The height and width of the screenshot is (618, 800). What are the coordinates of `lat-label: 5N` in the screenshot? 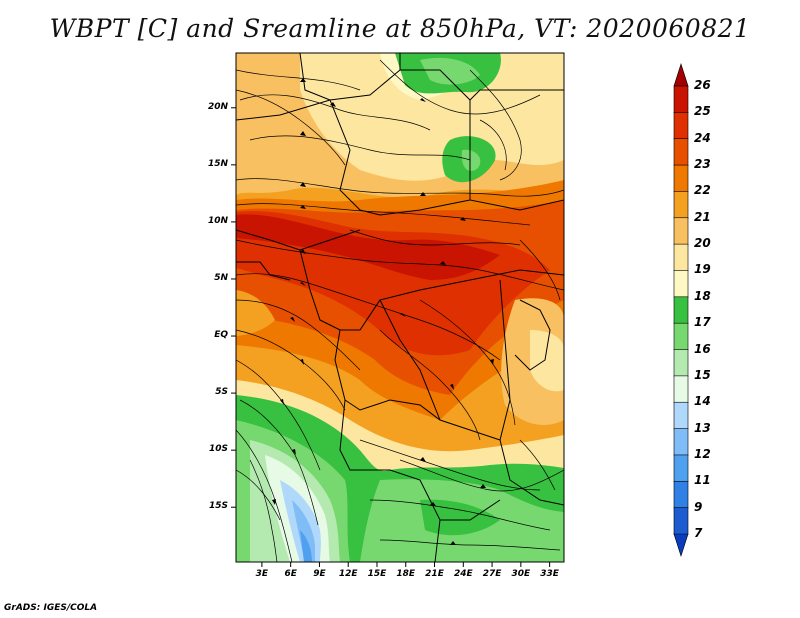 It's located at (221, 277).